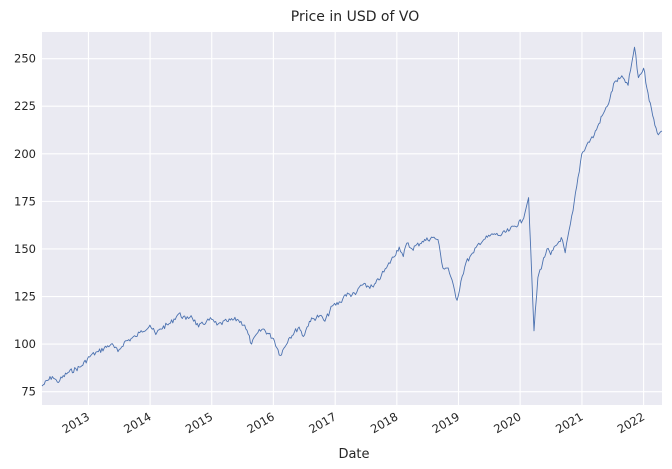 This screenshot has width=672, height=469. I want to click on x-tick-label: 2013, so click(76, 422).